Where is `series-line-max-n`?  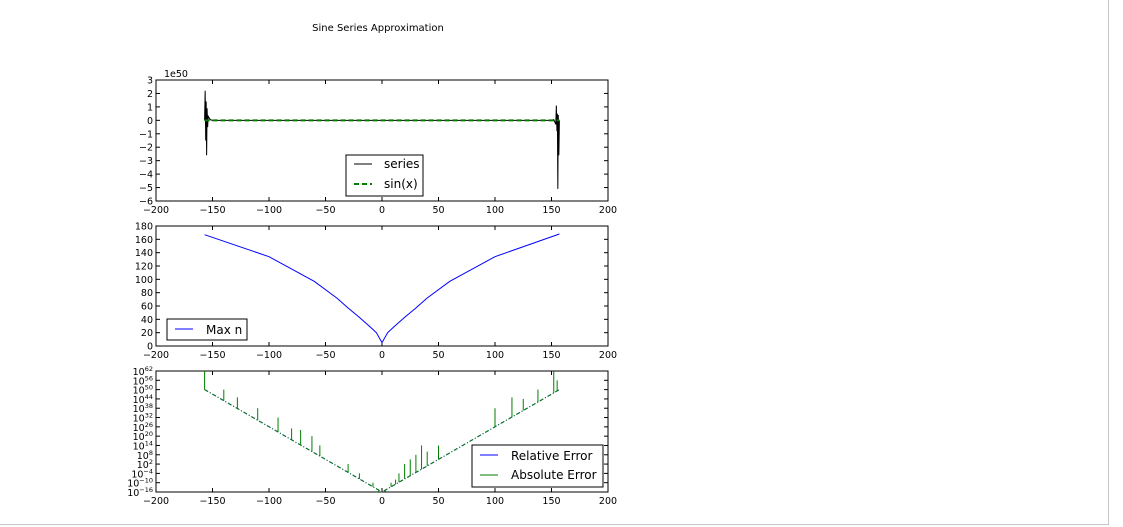 series-line-max-n is located at coordinates (382, 288).